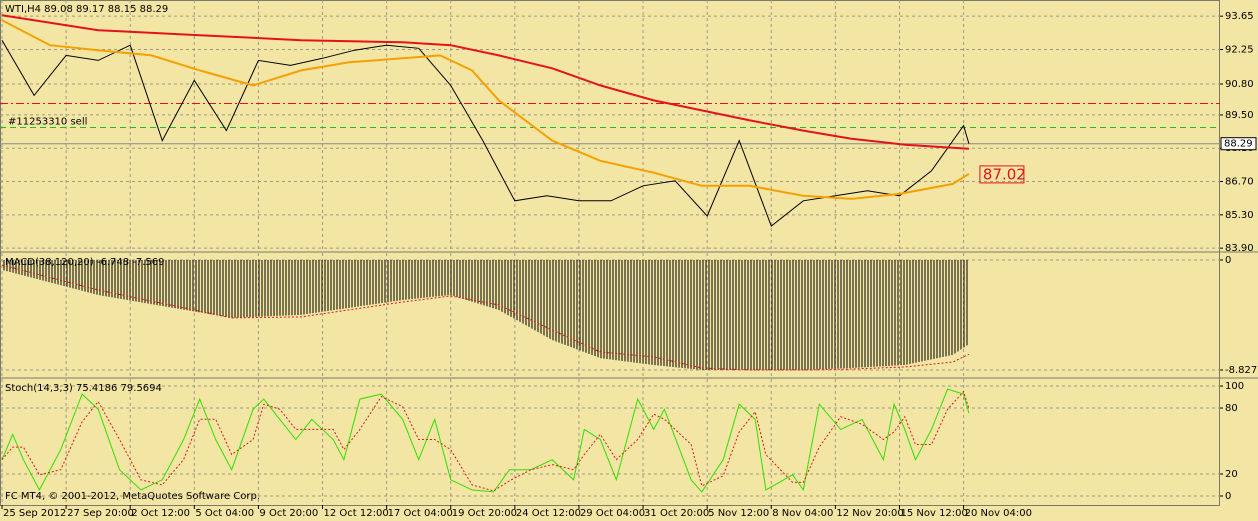  Describe the element at coordinates (47, 122) in the screenshot. I see `order-label: #11253310 sell` at that location.